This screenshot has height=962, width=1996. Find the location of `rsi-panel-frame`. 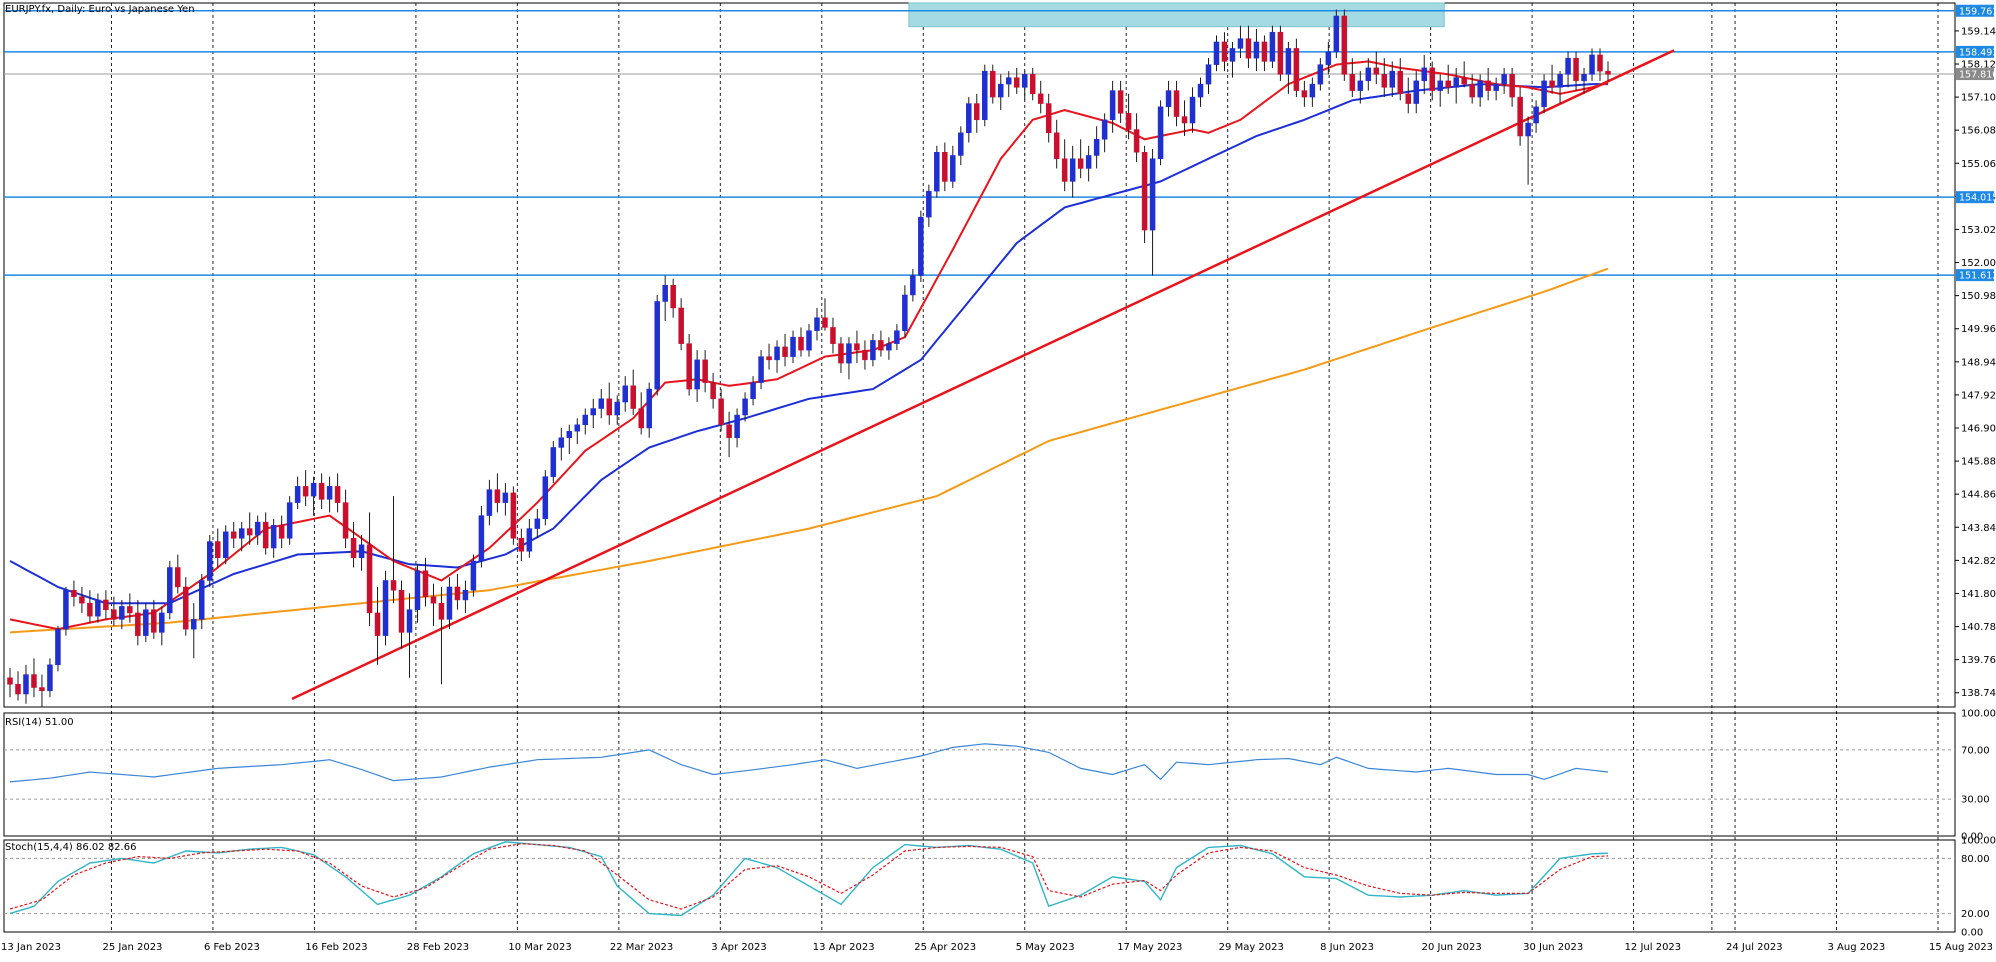

rsi-panel-frame is located at coordinates (979, 774).